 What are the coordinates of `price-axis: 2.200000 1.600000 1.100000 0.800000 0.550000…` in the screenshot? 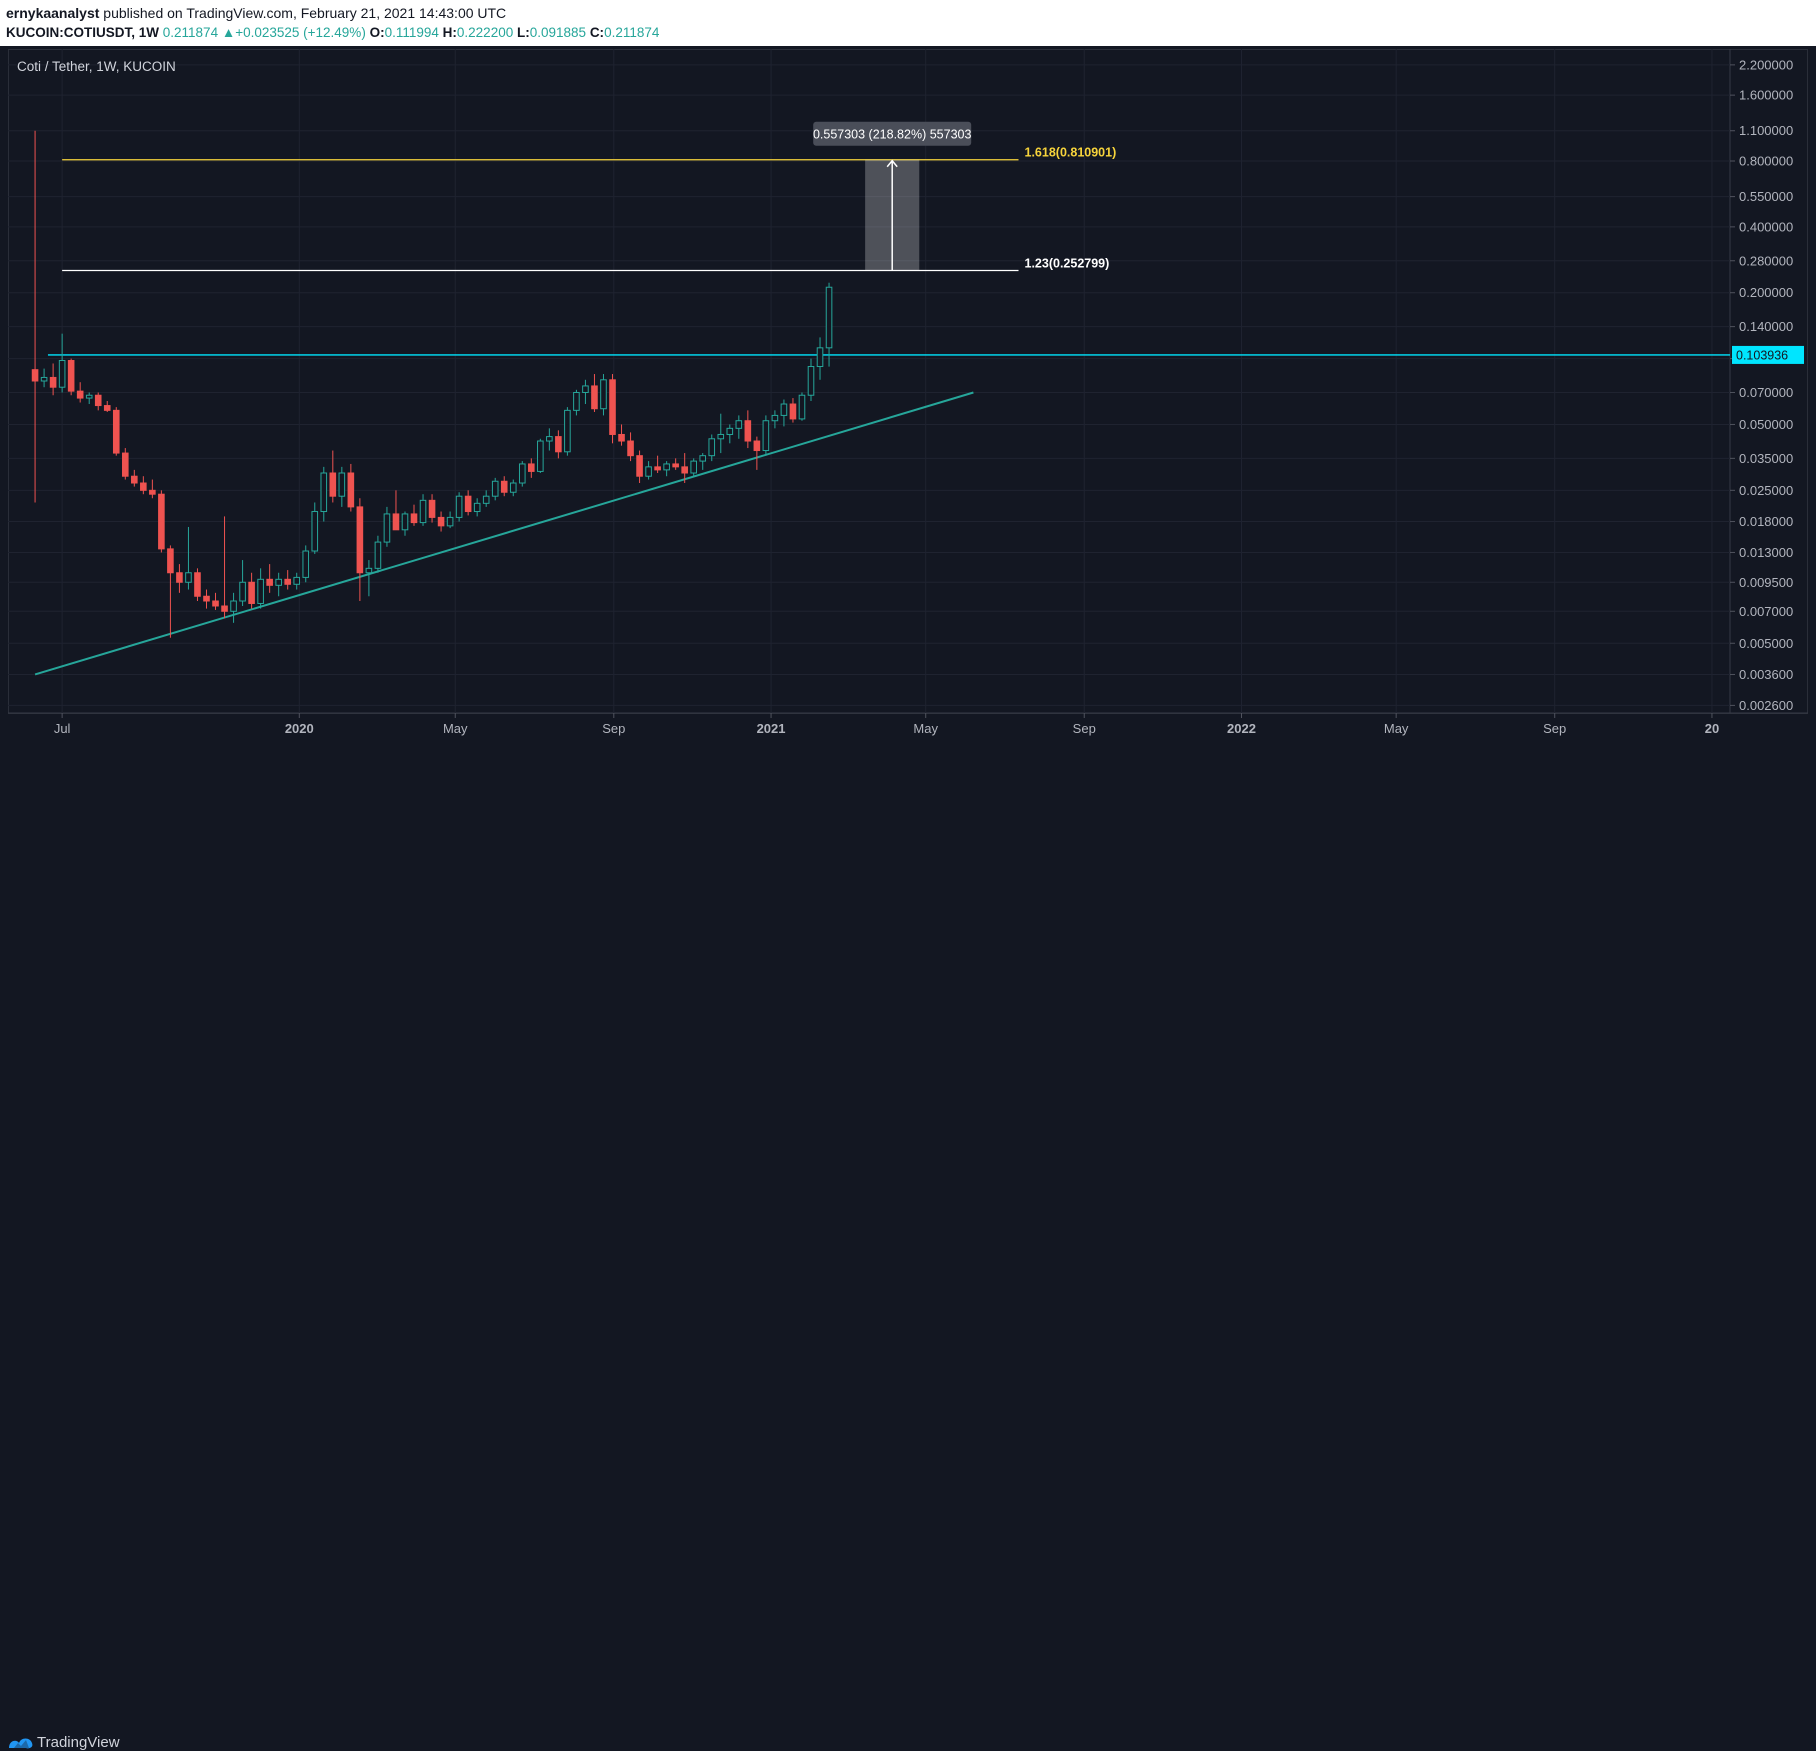 It's located at (1767, 385).